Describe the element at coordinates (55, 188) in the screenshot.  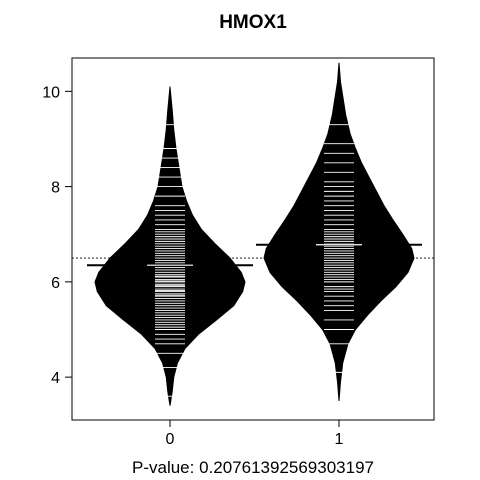
I see `y-tick-label: 8` at that location.